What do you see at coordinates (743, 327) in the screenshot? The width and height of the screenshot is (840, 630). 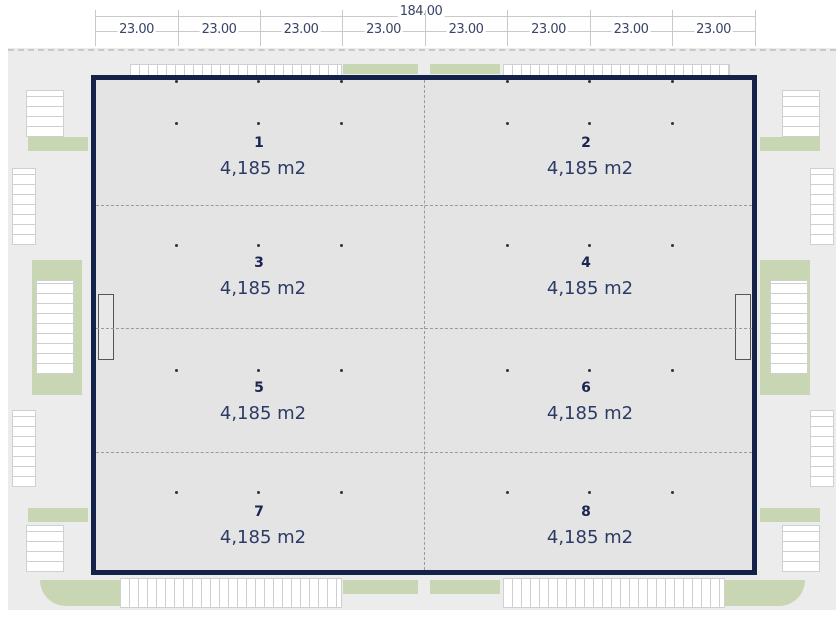 I see `entrance-right` at bounding box center [743, 327].